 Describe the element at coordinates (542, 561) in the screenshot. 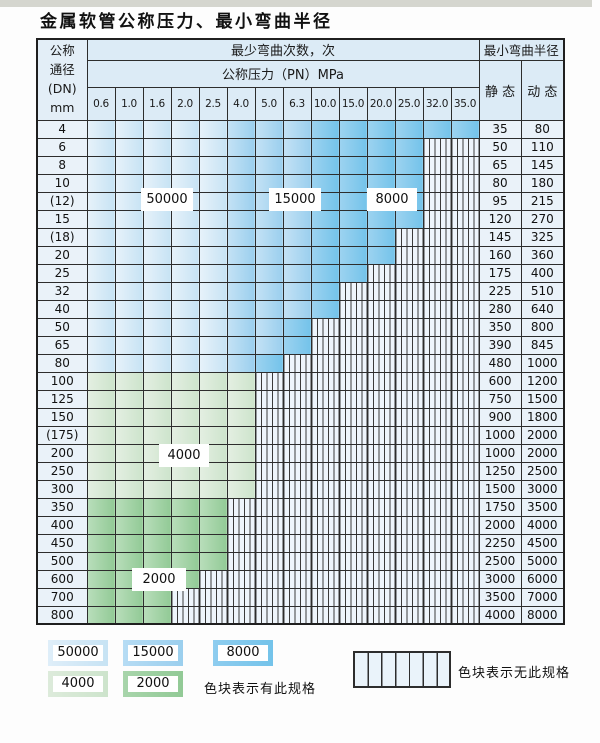

I see `dynamic-cell: 5000` at that location.